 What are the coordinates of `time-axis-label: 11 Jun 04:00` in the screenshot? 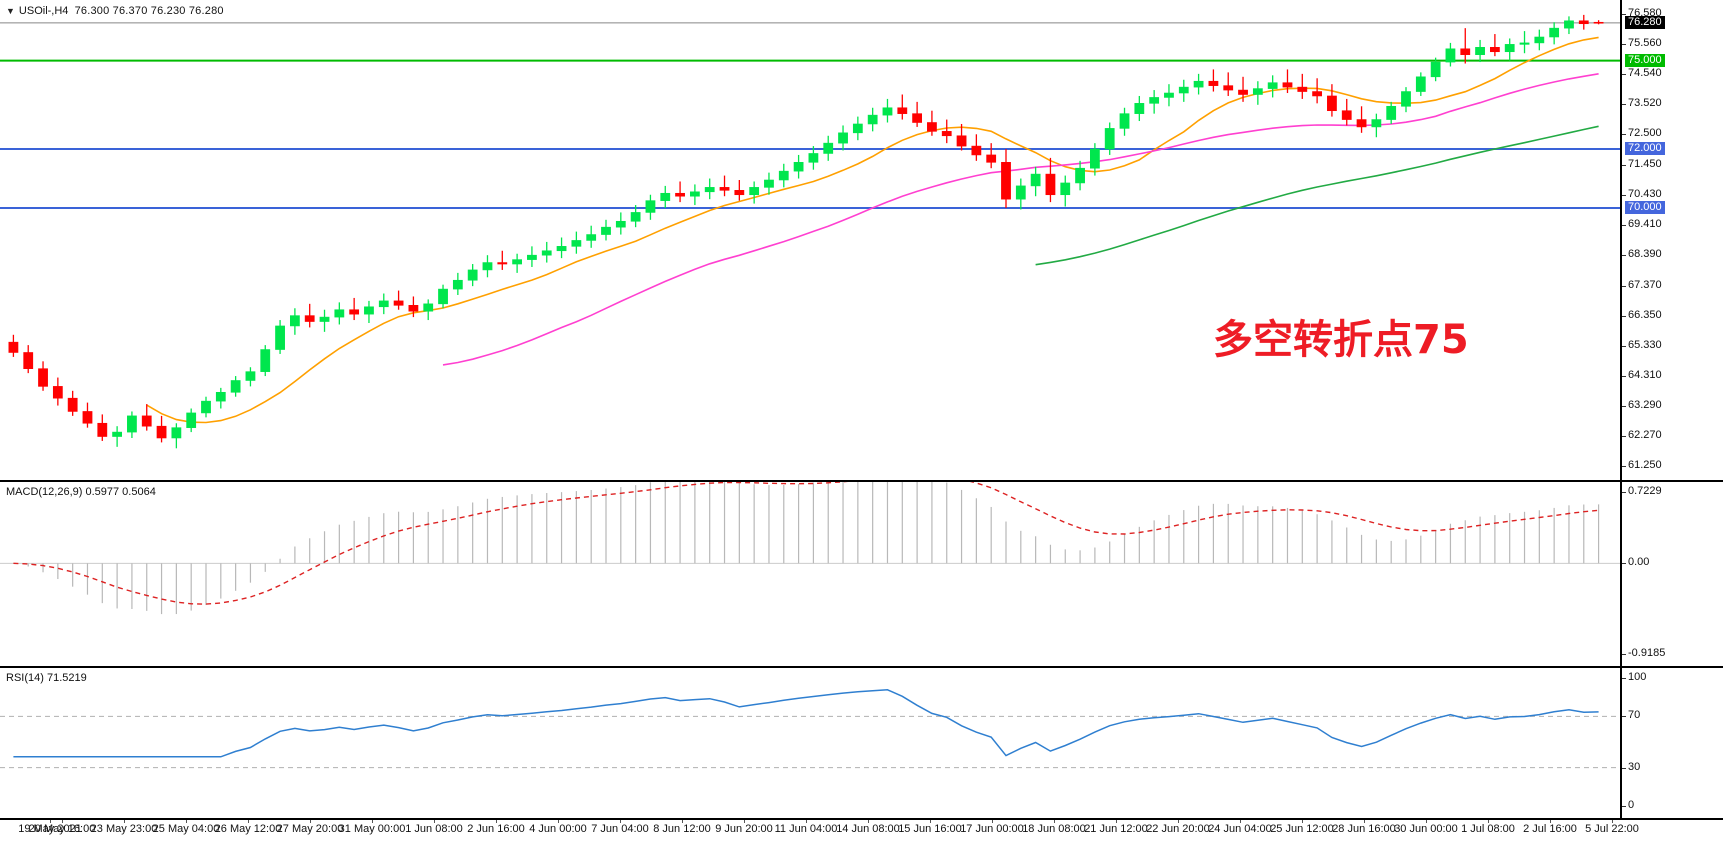 It's located at (806, 829).